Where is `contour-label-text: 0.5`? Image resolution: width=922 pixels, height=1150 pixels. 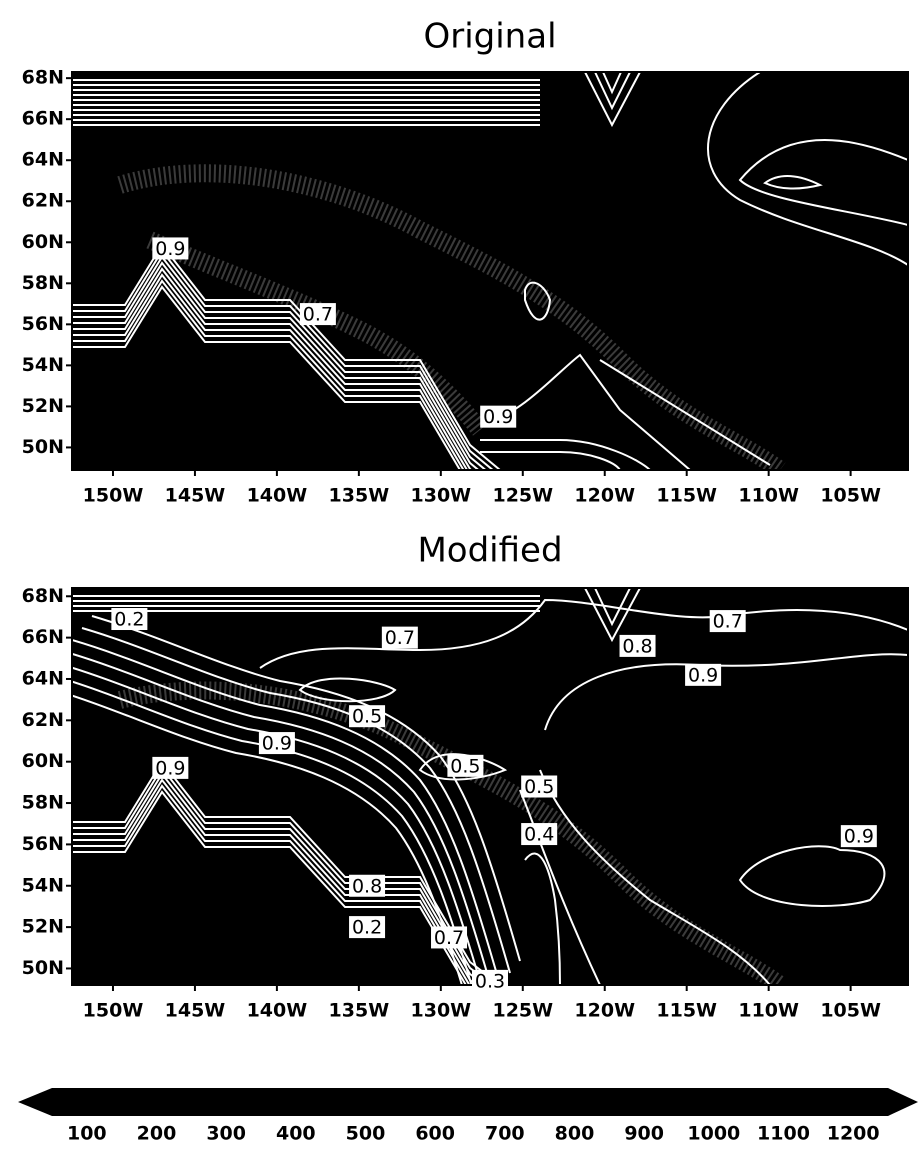 contour-label-text: 0.5 is located at coordinates (367, 717).